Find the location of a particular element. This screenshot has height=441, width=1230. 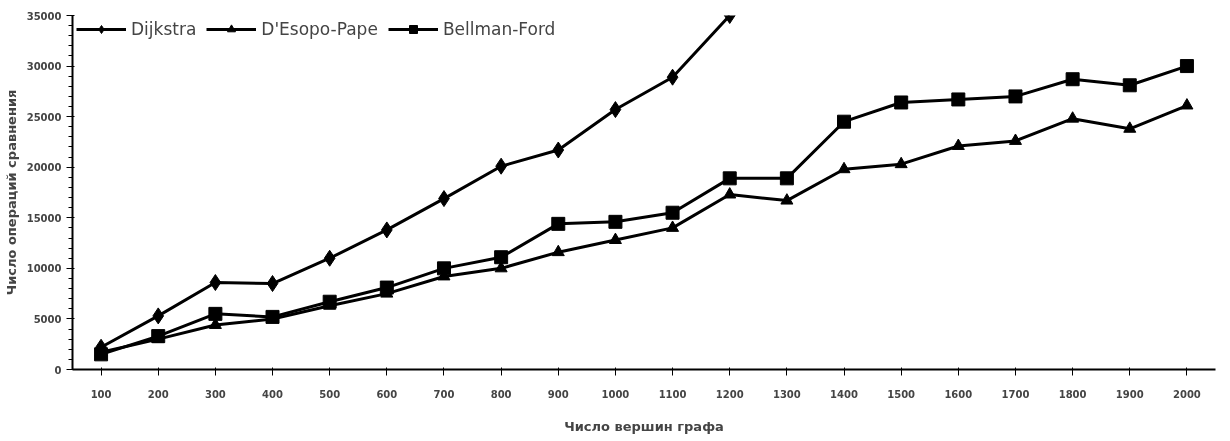

y-tick-label: 20000 is located at coordinates (44, 168).